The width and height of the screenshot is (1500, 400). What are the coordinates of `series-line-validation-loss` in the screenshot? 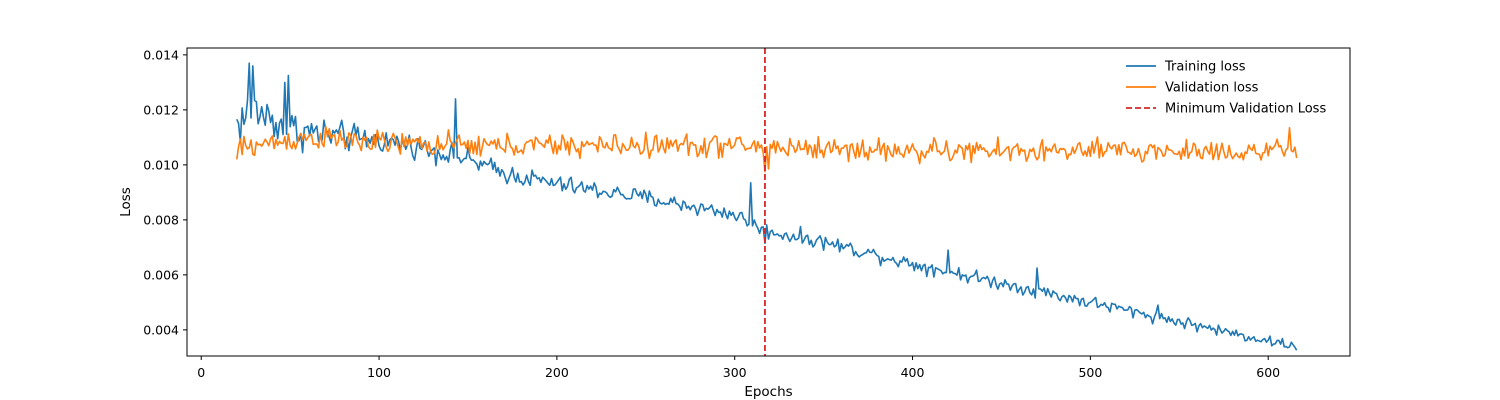 It's located at (766, 149).